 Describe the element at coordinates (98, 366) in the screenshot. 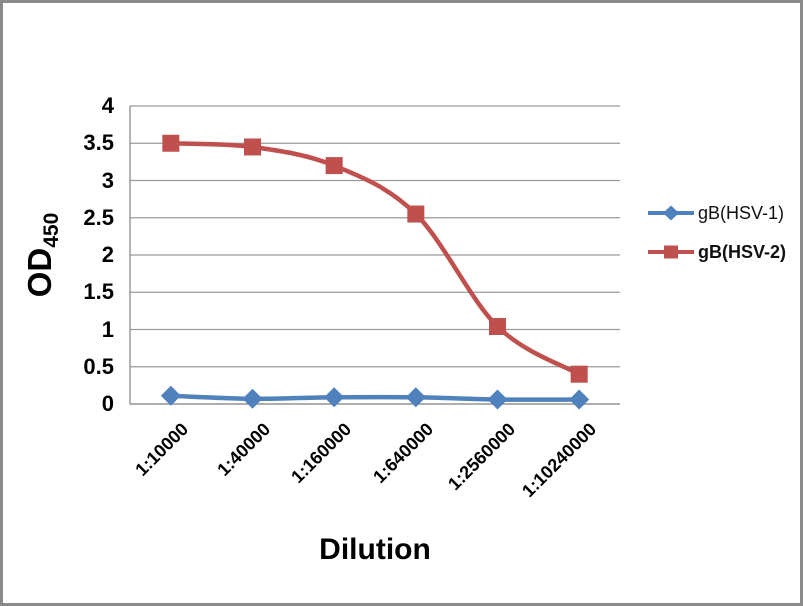

I see `y-tick-label: 0.5` at that location.